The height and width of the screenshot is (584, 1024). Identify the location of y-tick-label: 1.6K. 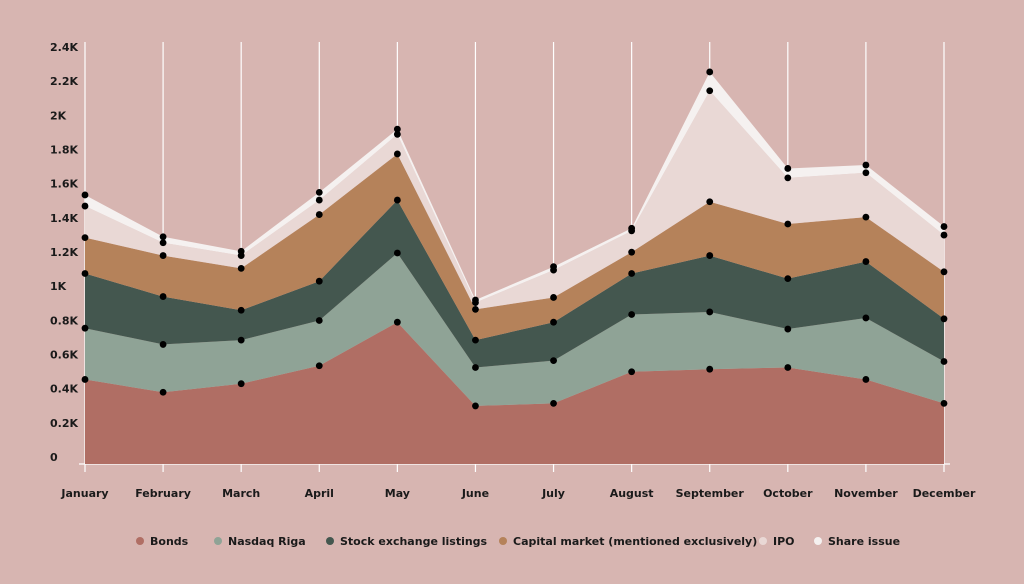
(64, 184).